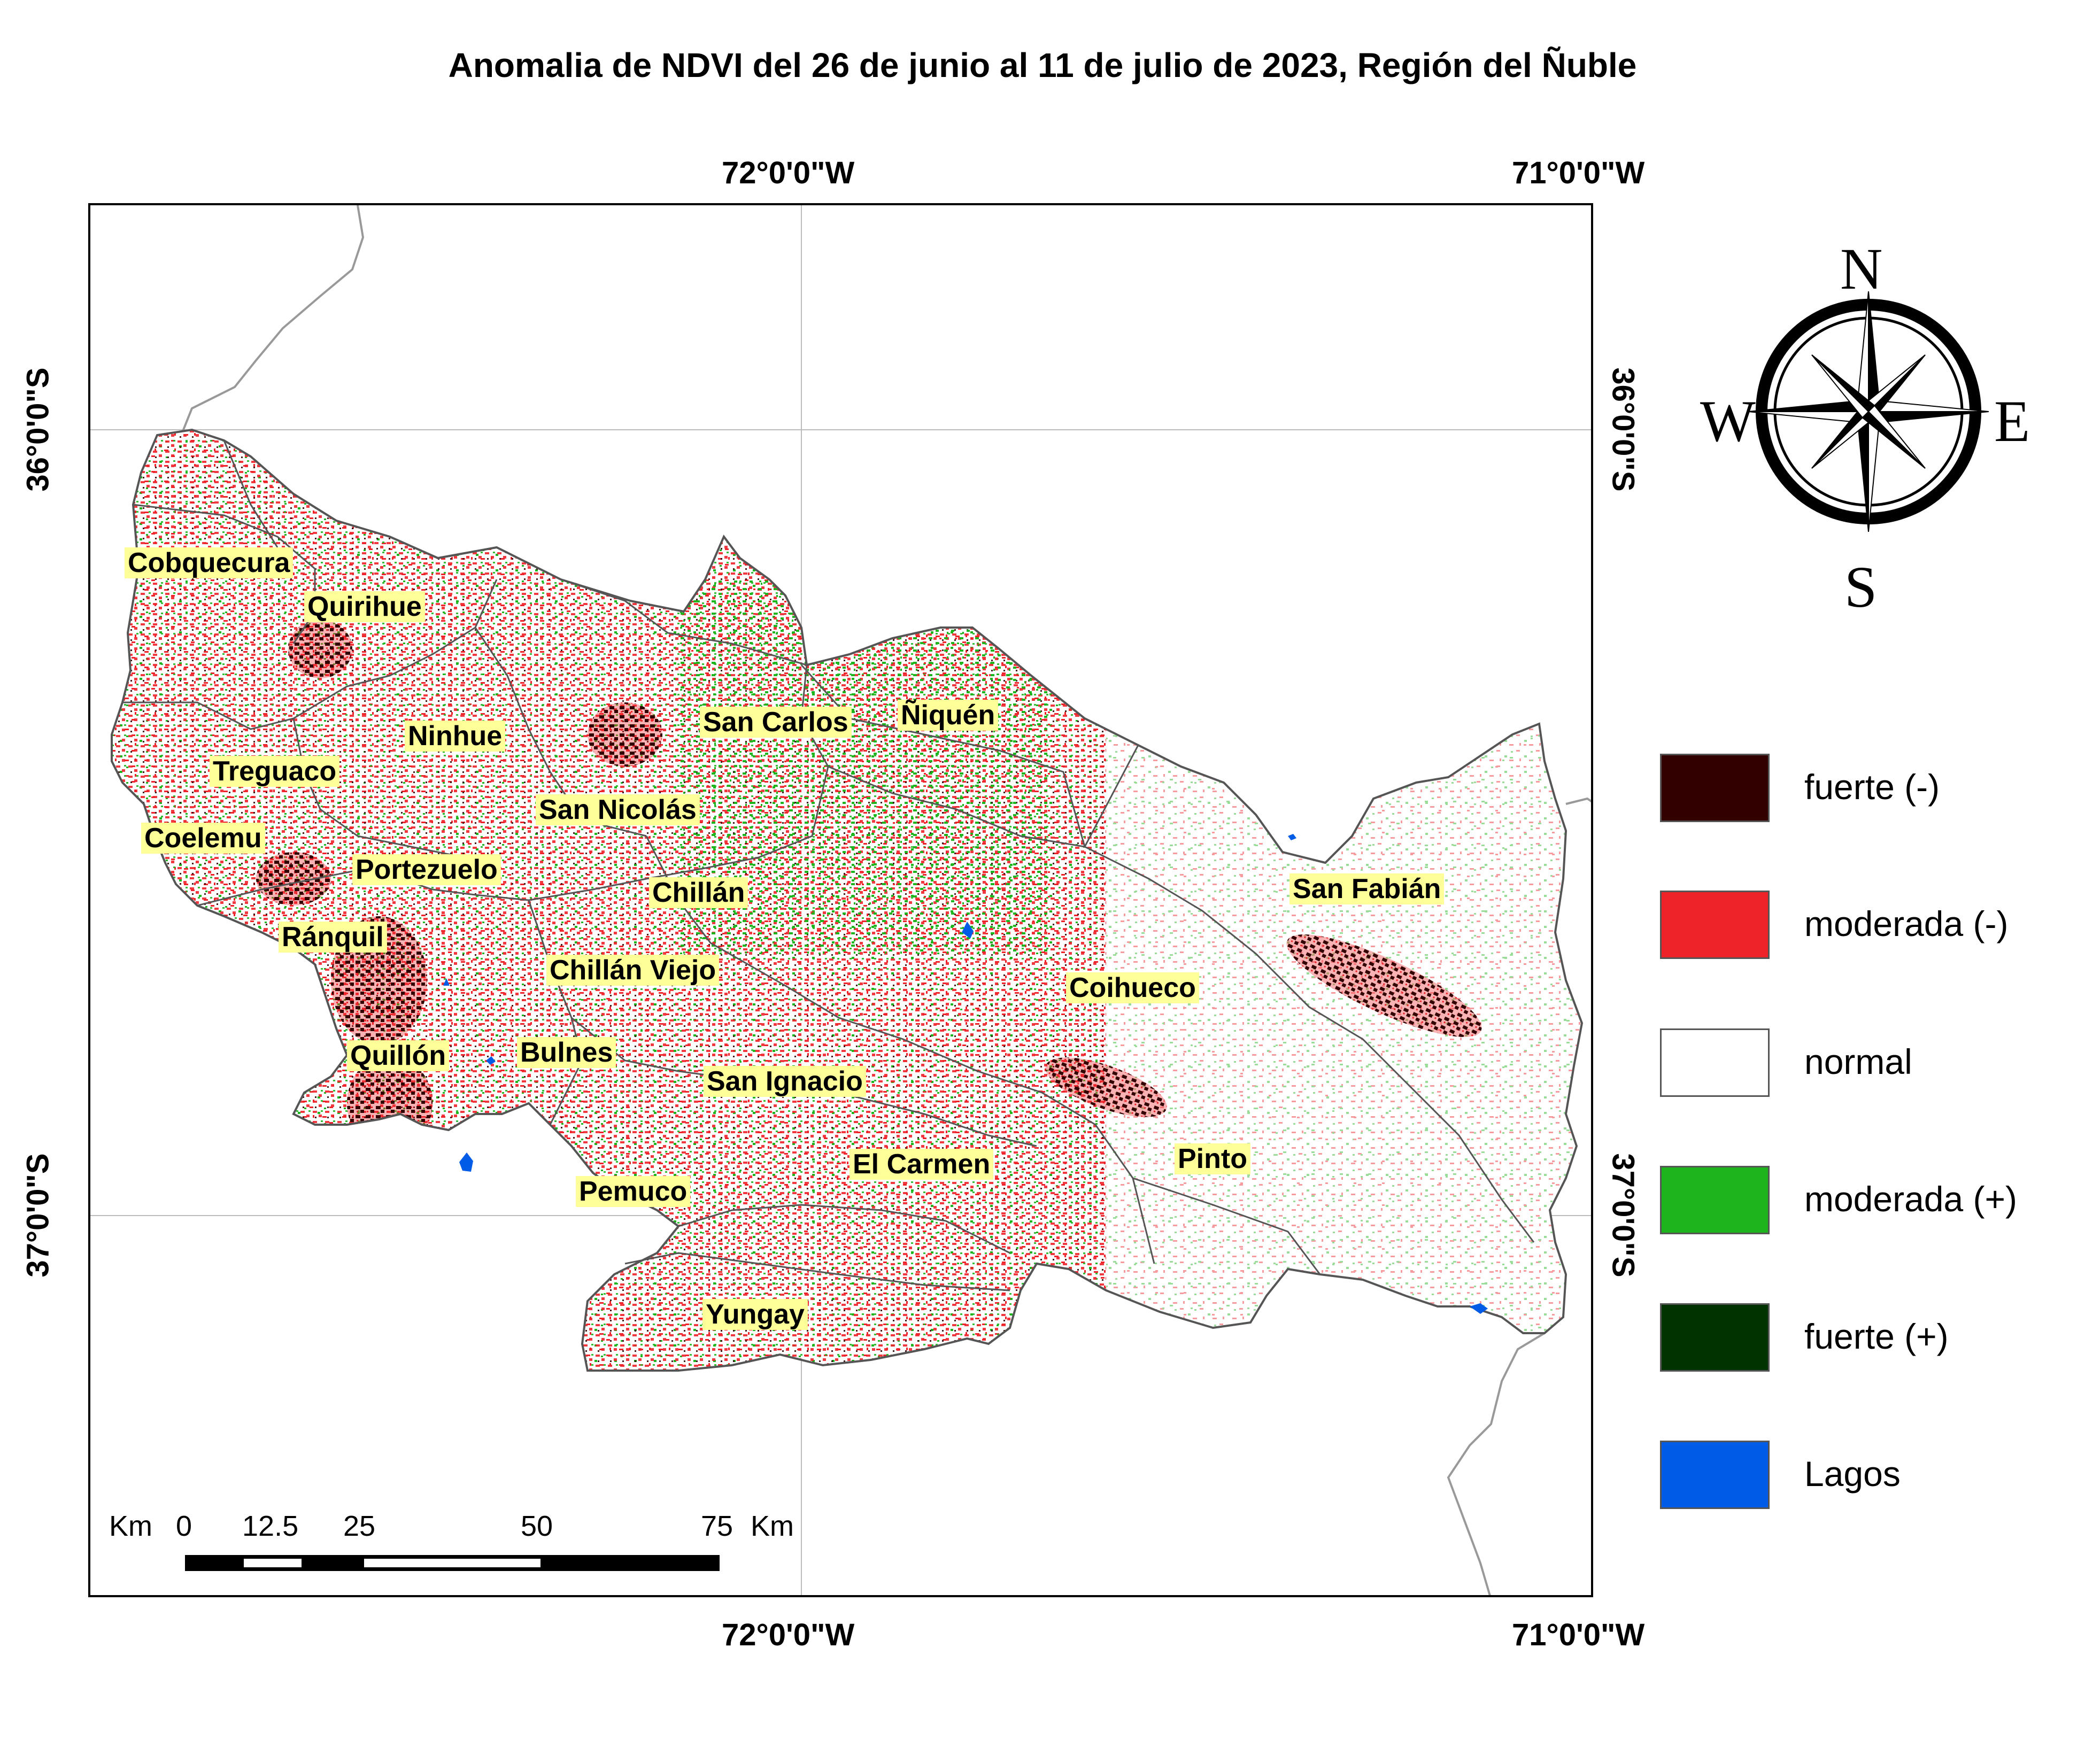 This screenshot has width=2085, height=1764. I want to click on legend-item-fuerte-pos: fuerte (+), so click(1868, 1338).